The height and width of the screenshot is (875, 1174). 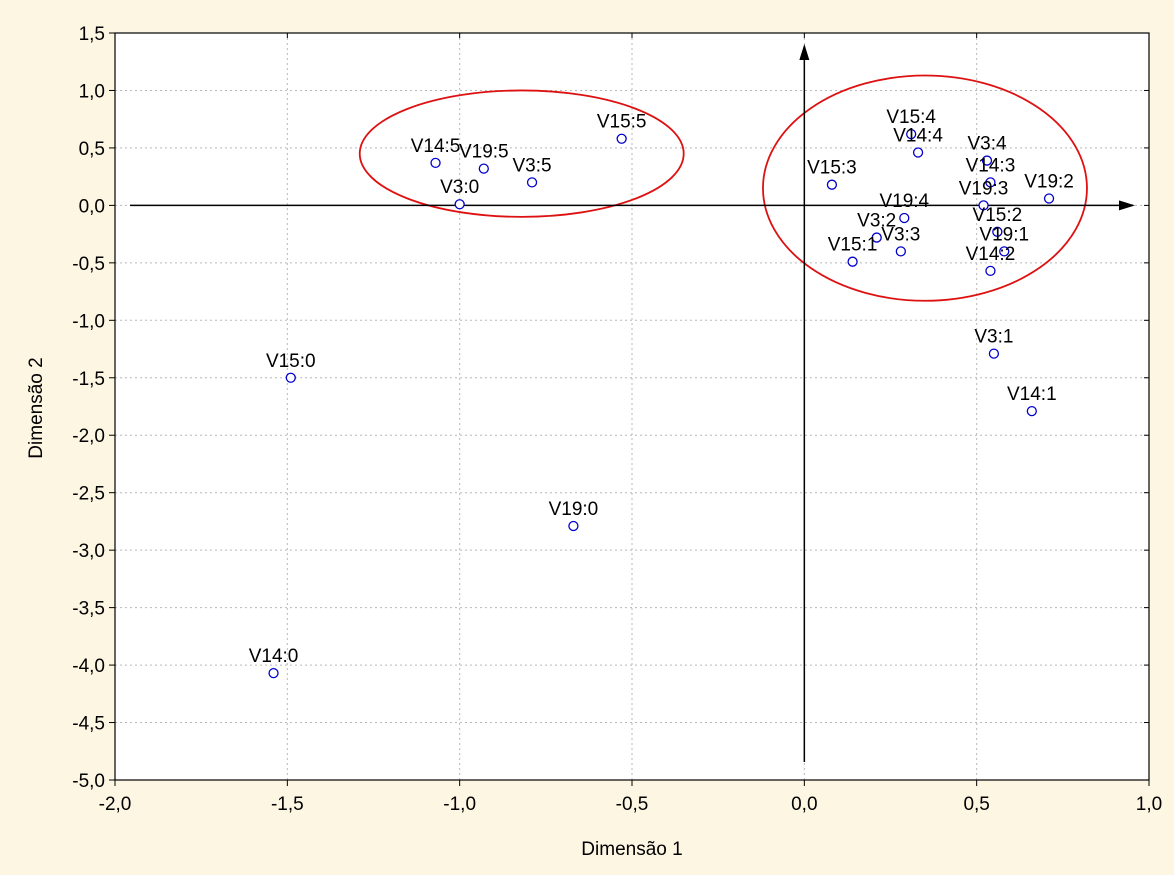 I want to click on y-tick-label: -3,5, so click(x=88, y=609).